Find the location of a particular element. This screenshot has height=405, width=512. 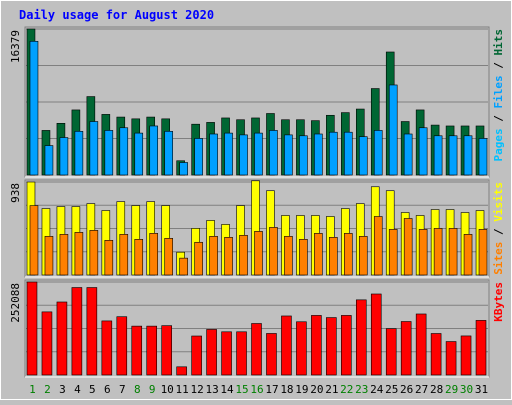

legend-item-sites: Sites is located at coordinates (498, 258).